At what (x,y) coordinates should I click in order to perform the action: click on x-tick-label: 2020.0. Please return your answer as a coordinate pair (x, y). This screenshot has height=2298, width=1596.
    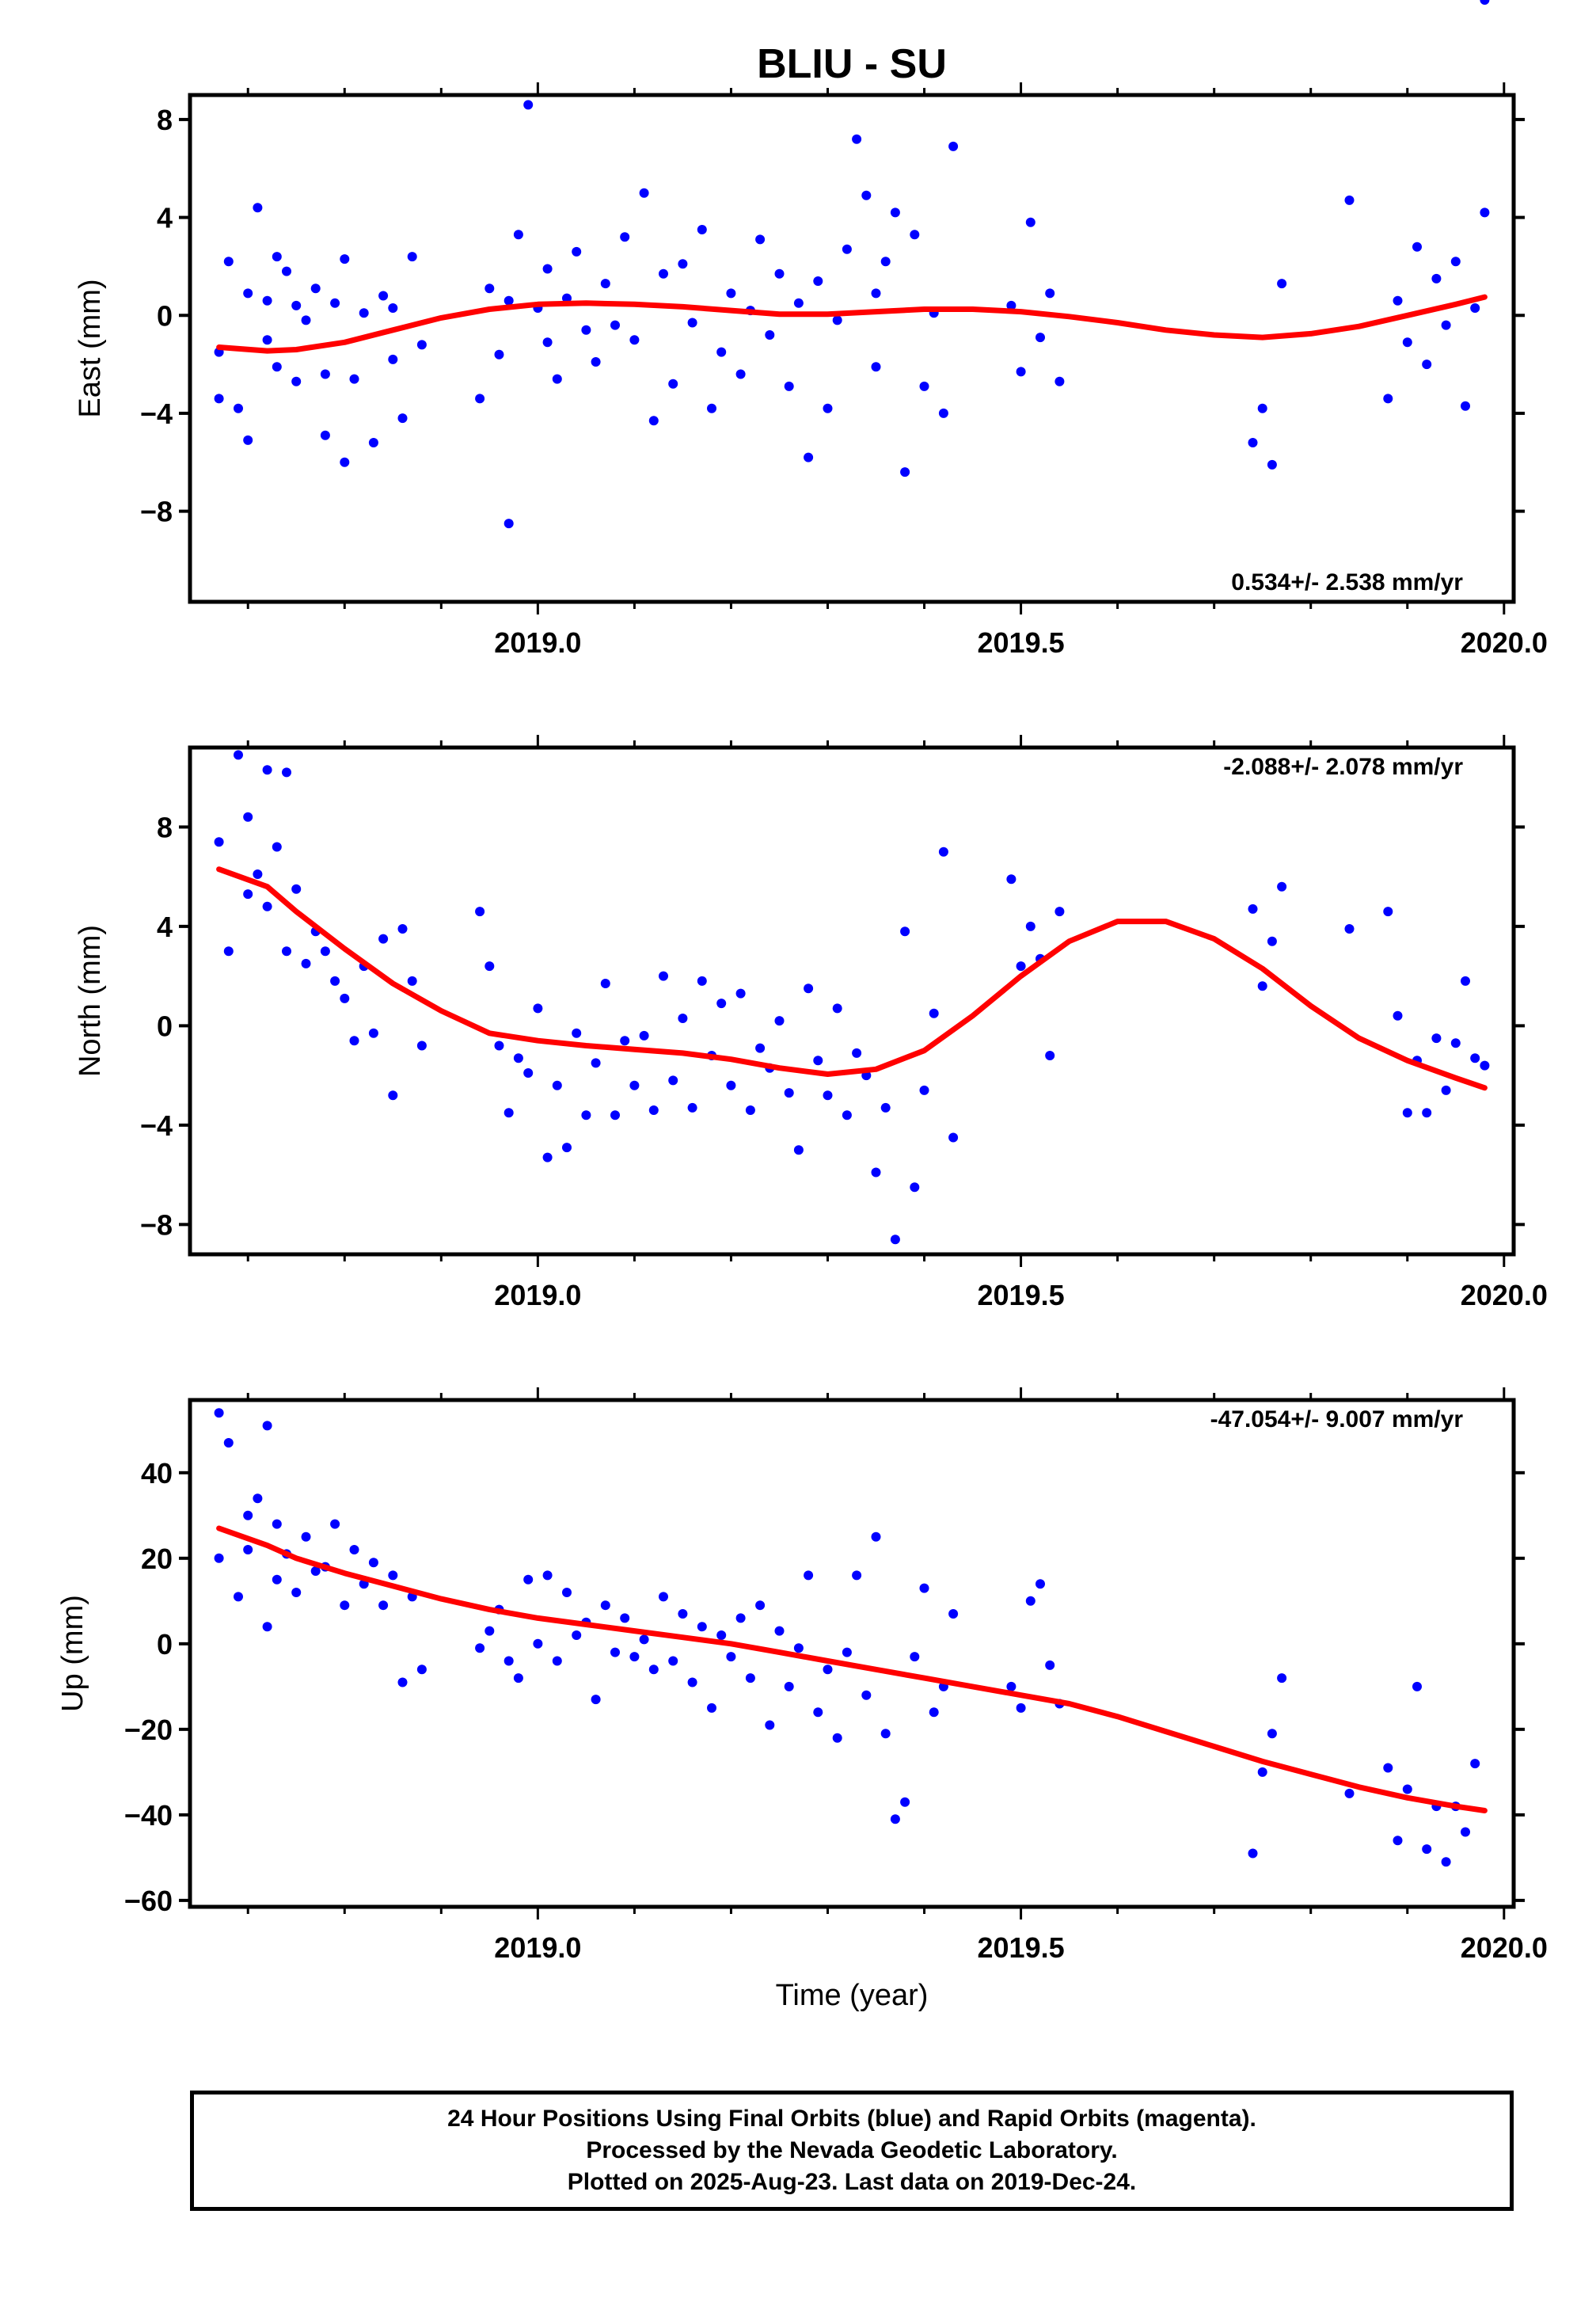
    Looking at the image, I should click on (1504, 1295).